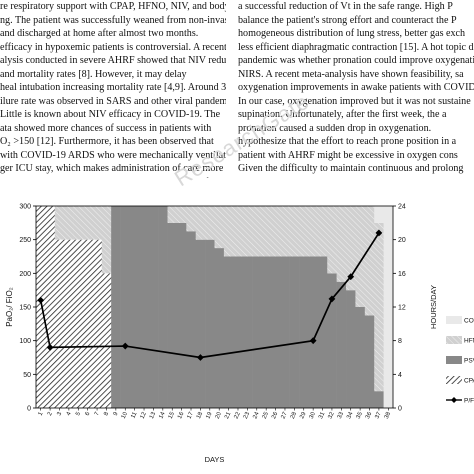  What do you see at coordinates (322, 415) in the screenshot?
I see `x-tick-label: 31` at bounding box center [322, 415].